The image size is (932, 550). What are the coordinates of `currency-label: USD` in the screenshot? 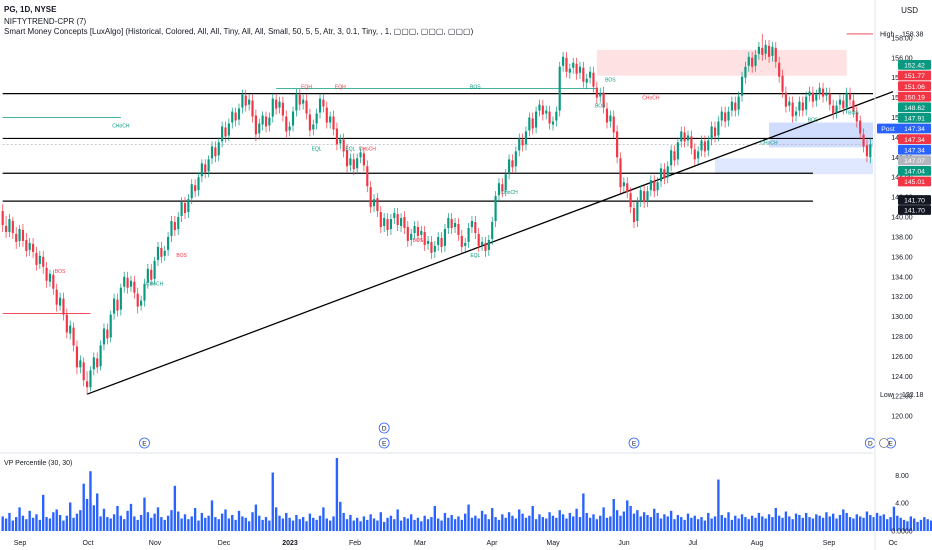 It's located at (909, 10).